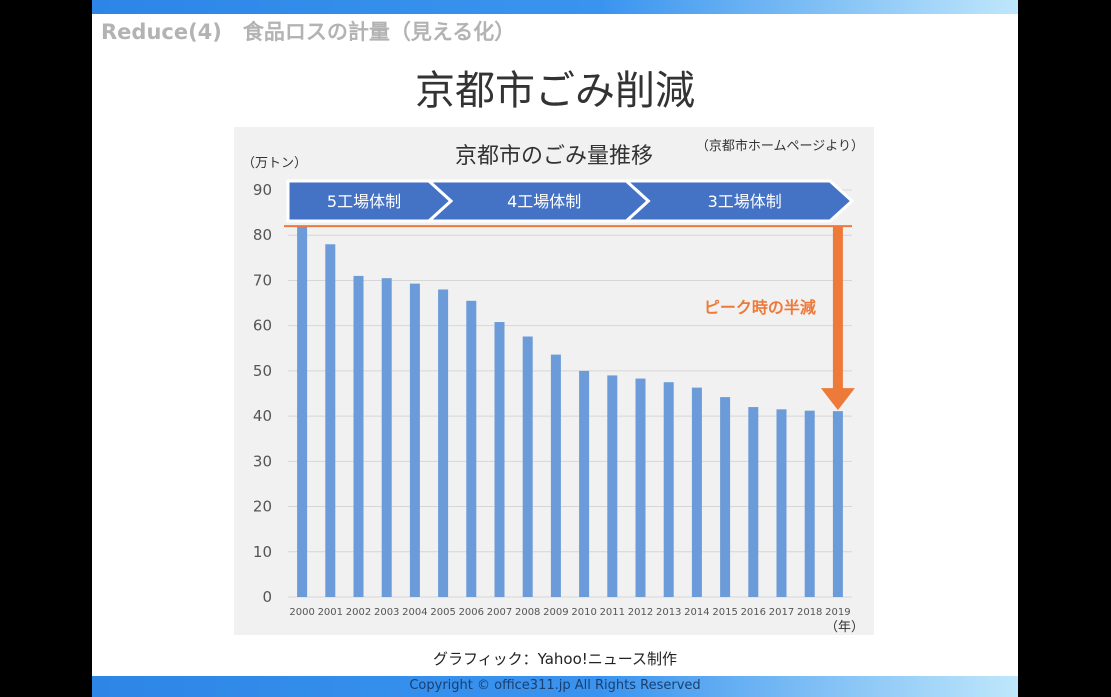 The height and width of the screenshot is (697, 1111). I want to click on y-tick-label: 40, so click(262, 416).